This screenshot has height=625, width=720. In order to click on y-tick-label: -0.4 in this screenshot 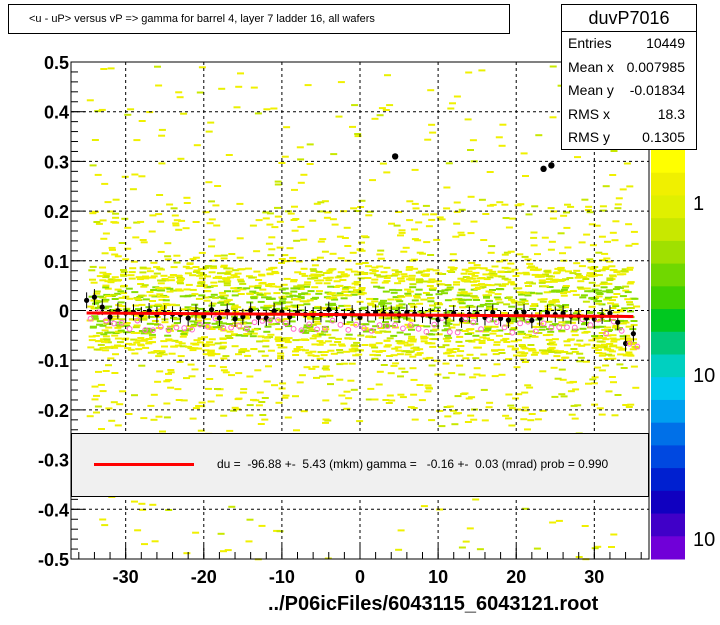, I will do `click(53, 510)`.